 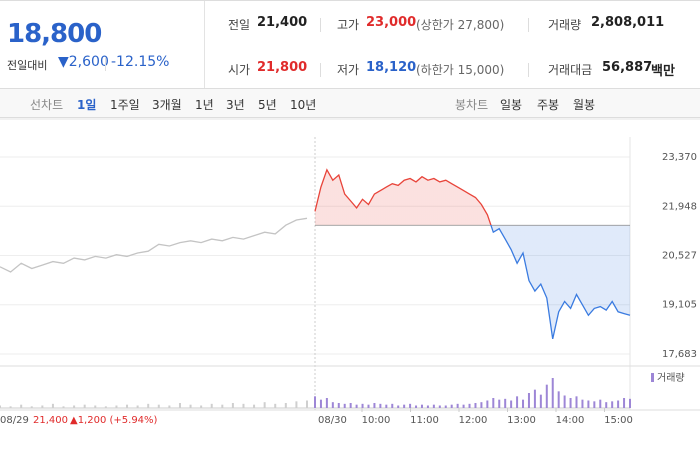 I want to click on y-tick-label: 23,370, so click(x=679, y=157).